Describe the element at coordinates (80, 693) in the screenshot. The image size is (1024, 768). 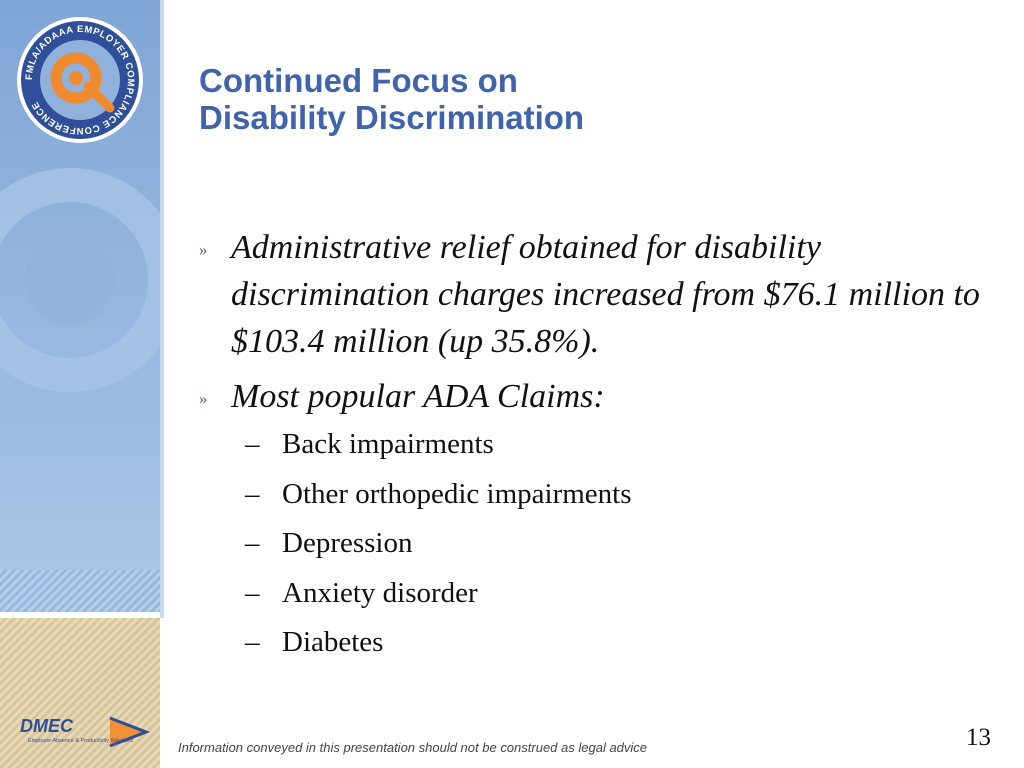
I see `sidebar-tan-panel` at that location.